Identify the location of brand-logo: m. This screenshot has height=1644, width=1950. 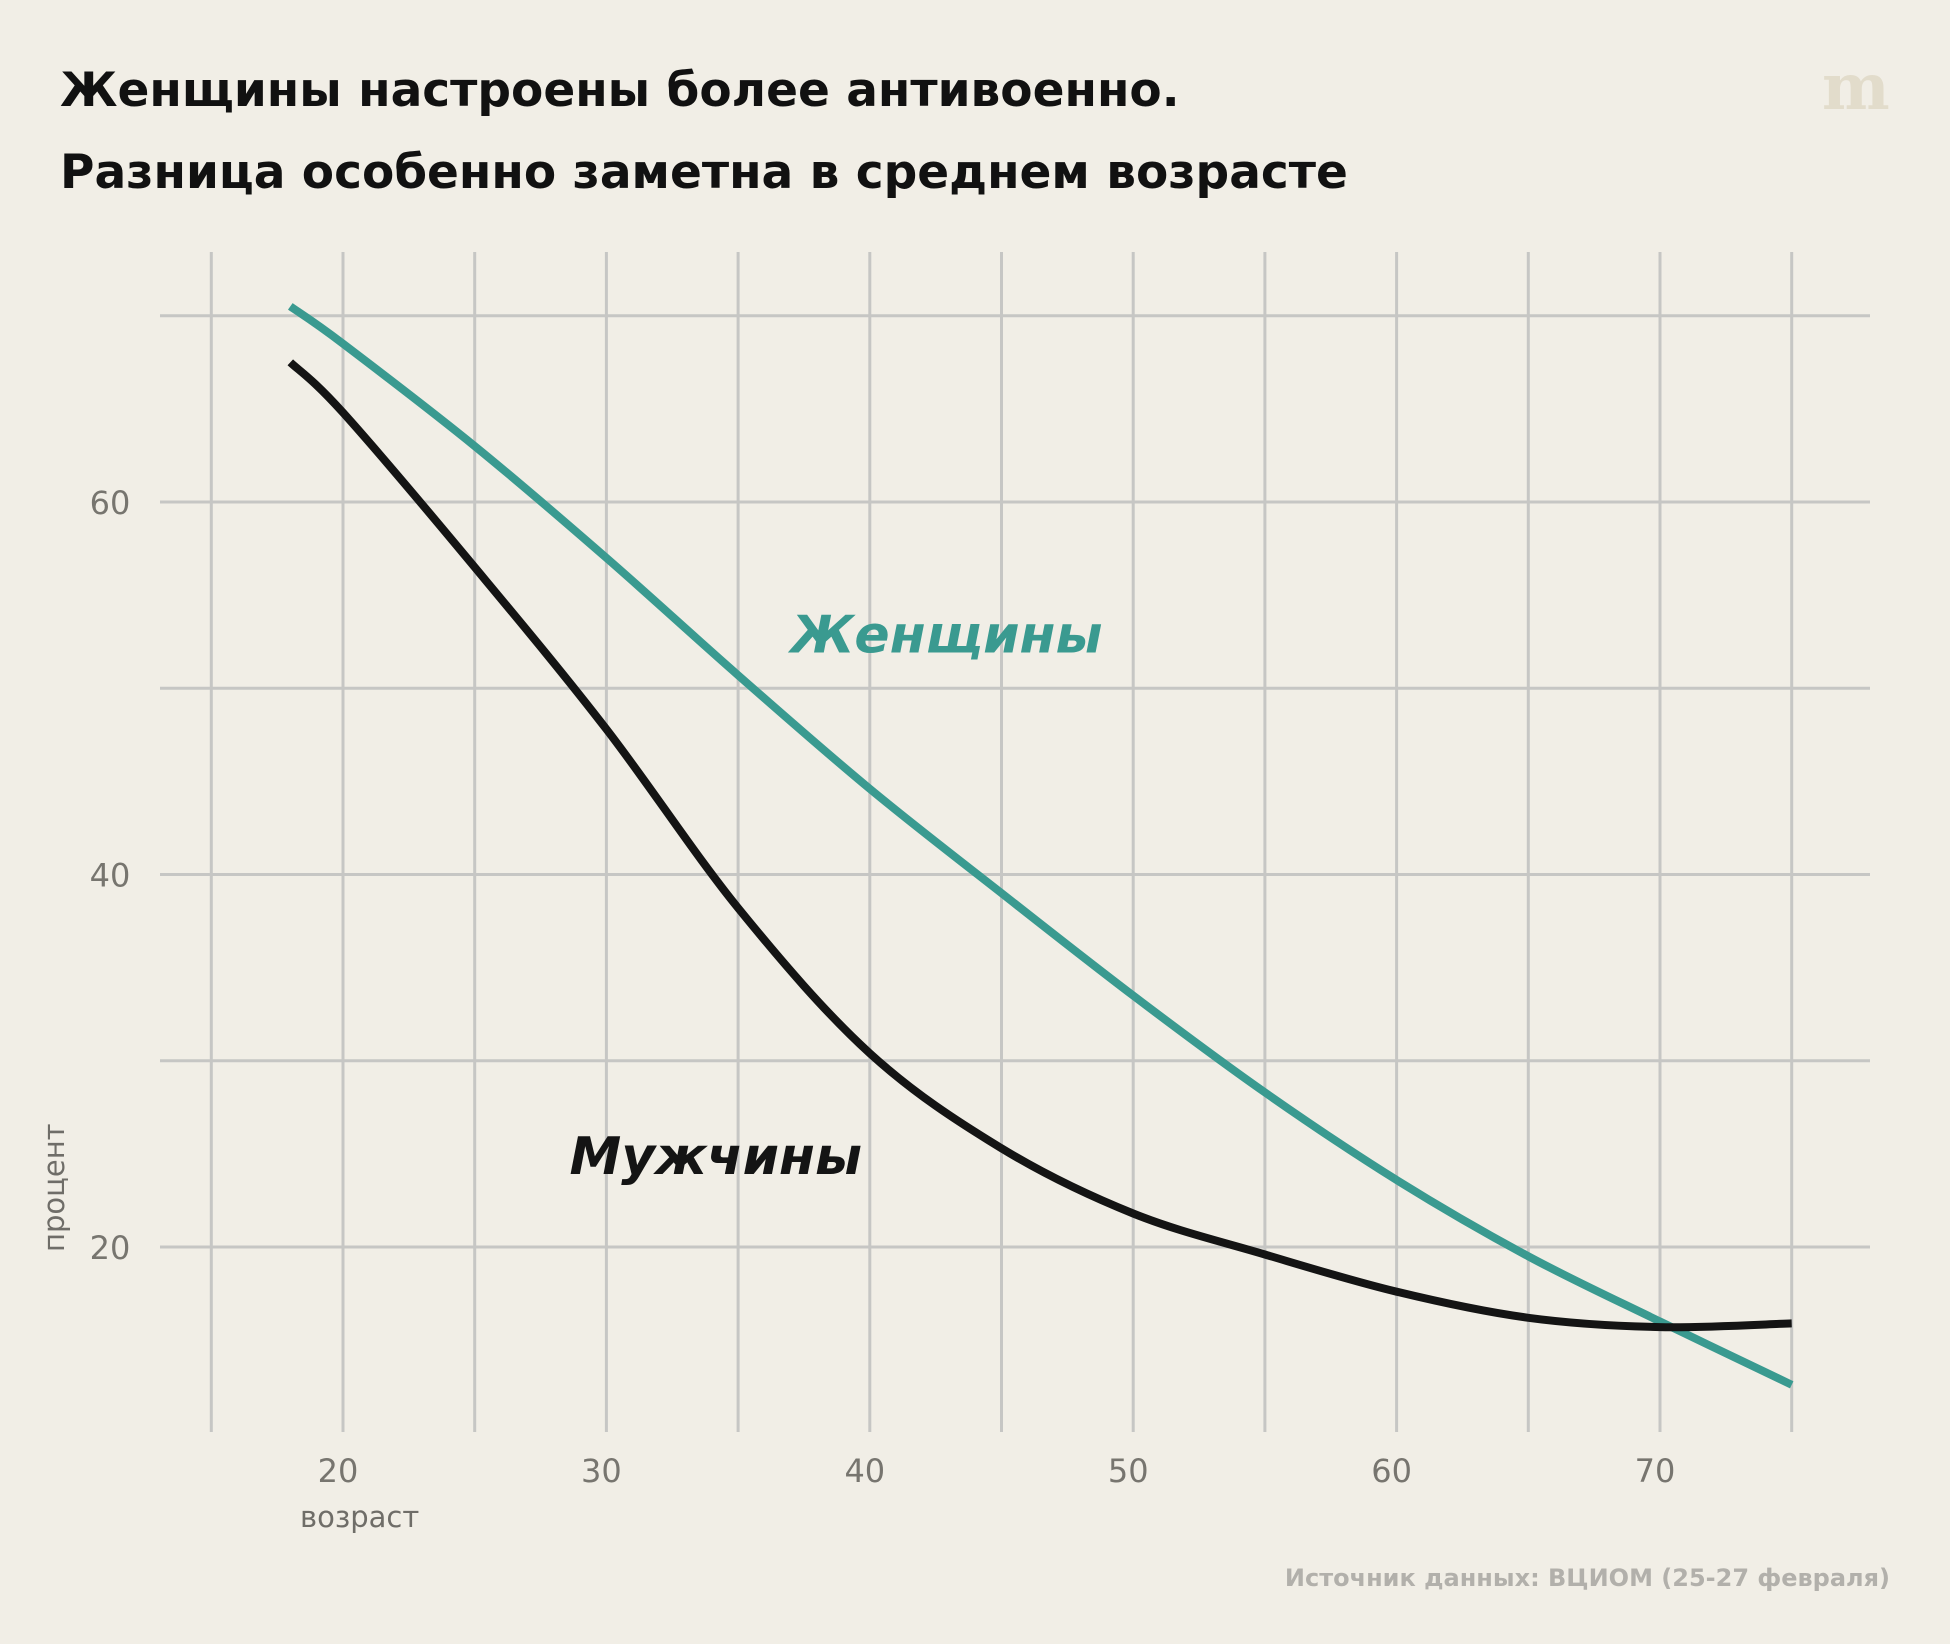
(1856, 87).